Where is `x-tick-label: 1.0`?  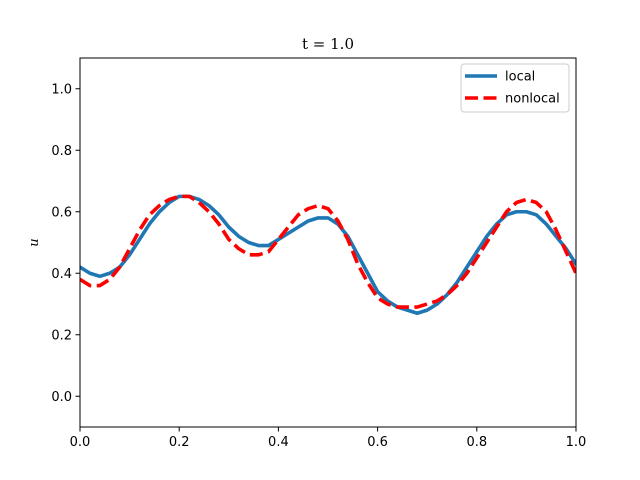
x-tick-label: 1.0 is located at coordinates (576, 442).